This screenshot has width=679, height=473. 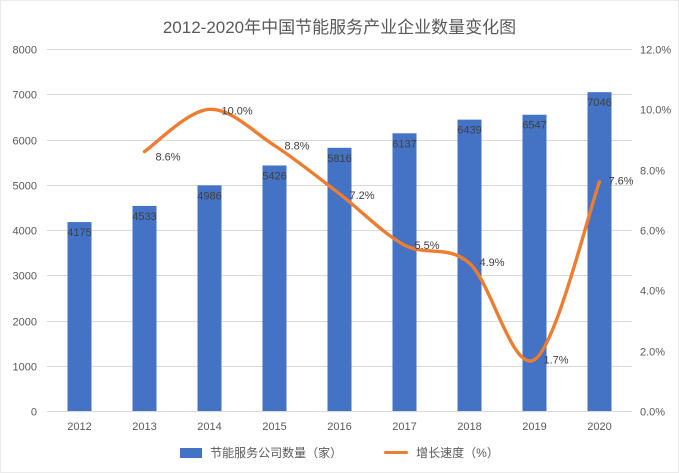 What do you see at coordinates (209, 427) in the screenshot?
I see `x-axis-tick-label: 2014` at bounding box center [209, 427].